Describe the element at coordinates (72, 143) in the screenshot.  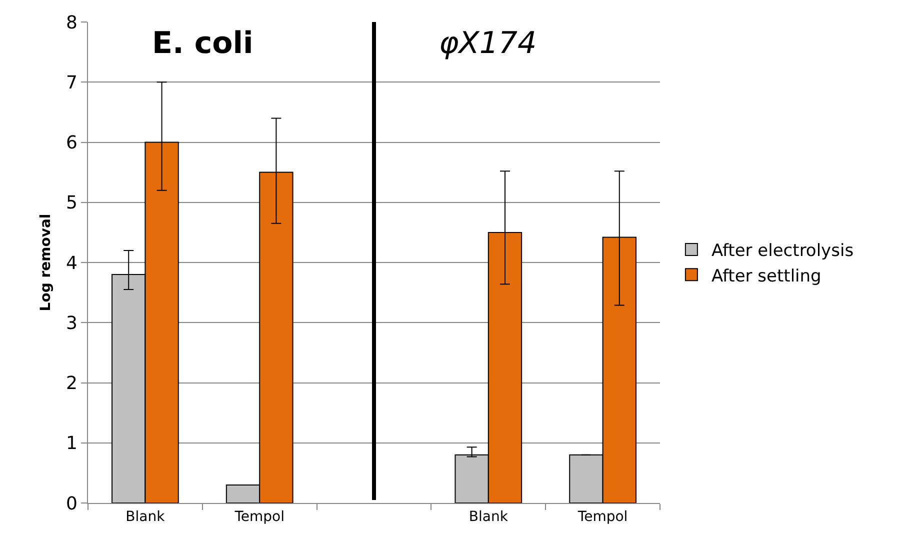
I see `y-tick-label: 6` at that location.